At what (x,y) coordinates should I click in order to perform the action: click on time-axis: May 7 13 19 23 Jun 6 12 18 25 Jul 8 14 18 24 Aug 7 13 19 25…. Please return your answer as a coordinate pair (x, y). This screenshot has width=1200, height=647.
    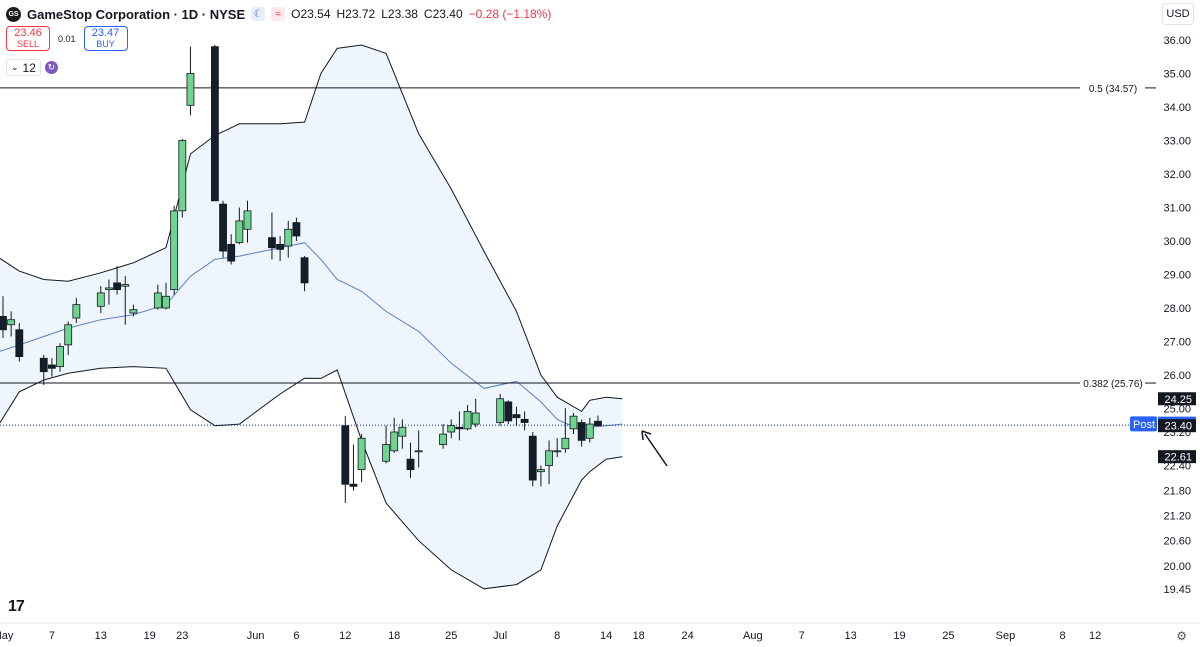
    Looking at the image, I should click on (600, 632).